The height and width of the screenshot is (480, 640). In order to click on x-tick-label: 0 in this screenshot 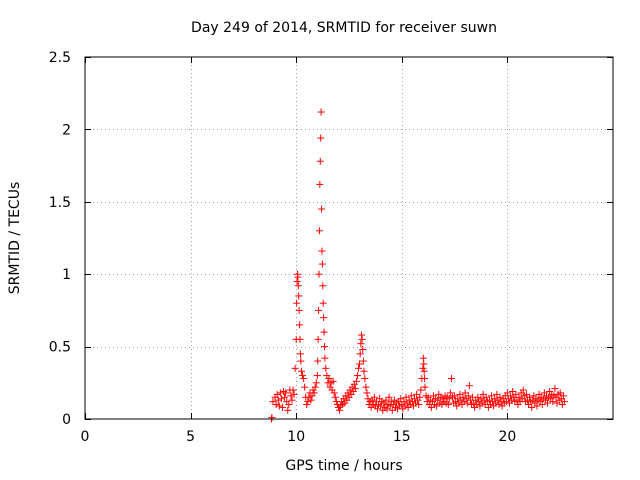, I will do `click(85, 437)`.